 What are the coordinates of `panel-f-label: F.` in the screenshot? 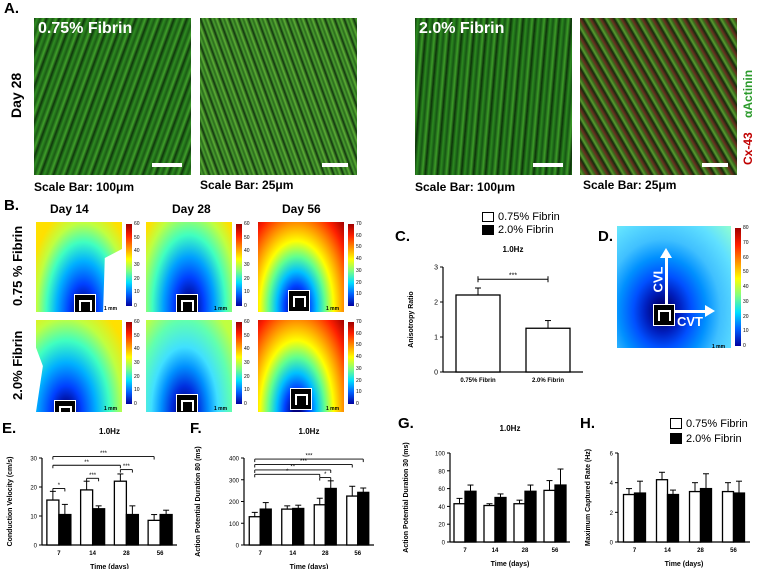 It's located at (196, 428).